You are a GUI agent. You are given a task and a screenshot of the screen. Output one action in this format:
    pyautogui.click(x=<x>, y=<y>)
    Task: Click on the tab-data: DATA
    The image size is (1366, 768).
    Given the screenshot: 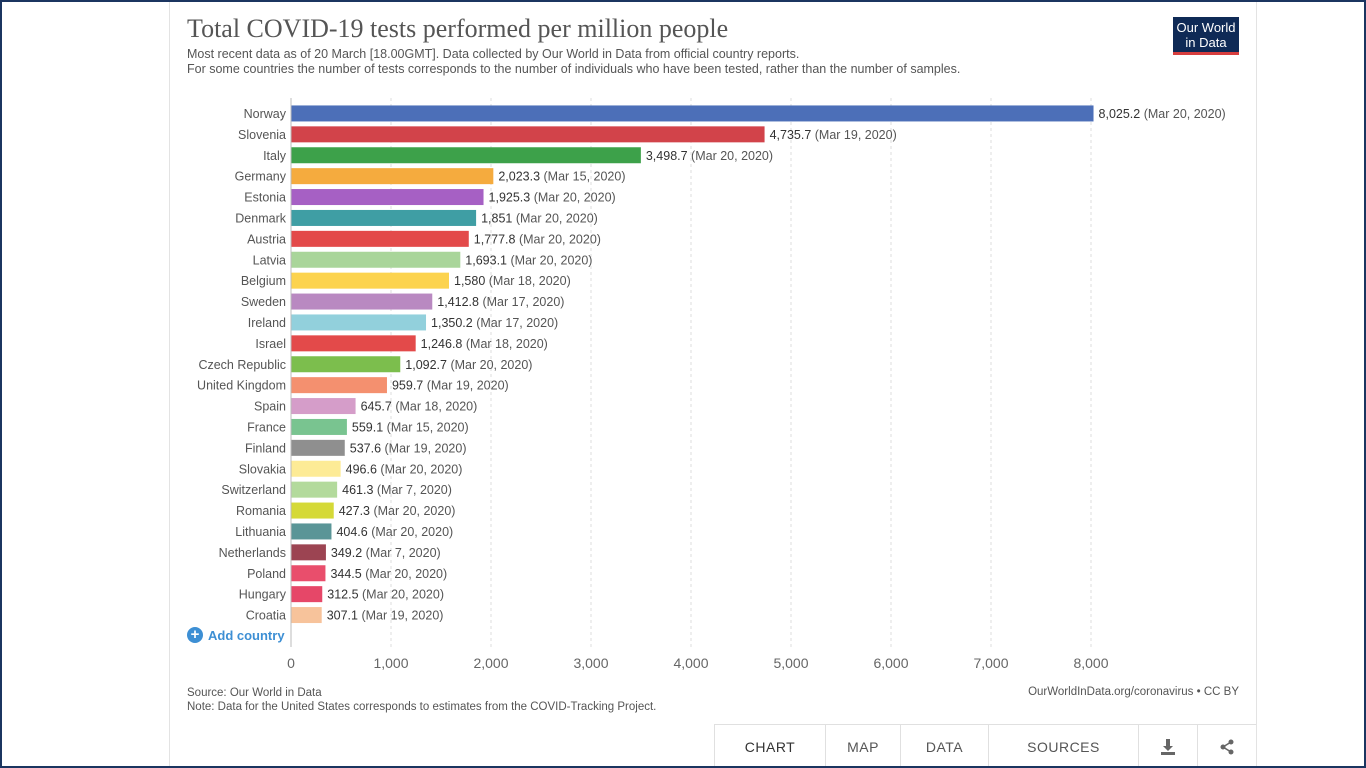 What is the action you would take?
    pyautogui.click(x=944, y=746)
    